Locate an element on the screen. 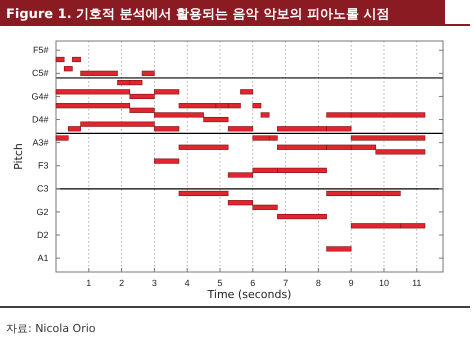 This screenshot has height=344, width=474. x-tick-label: 9 is located at coordinates (351, 283).